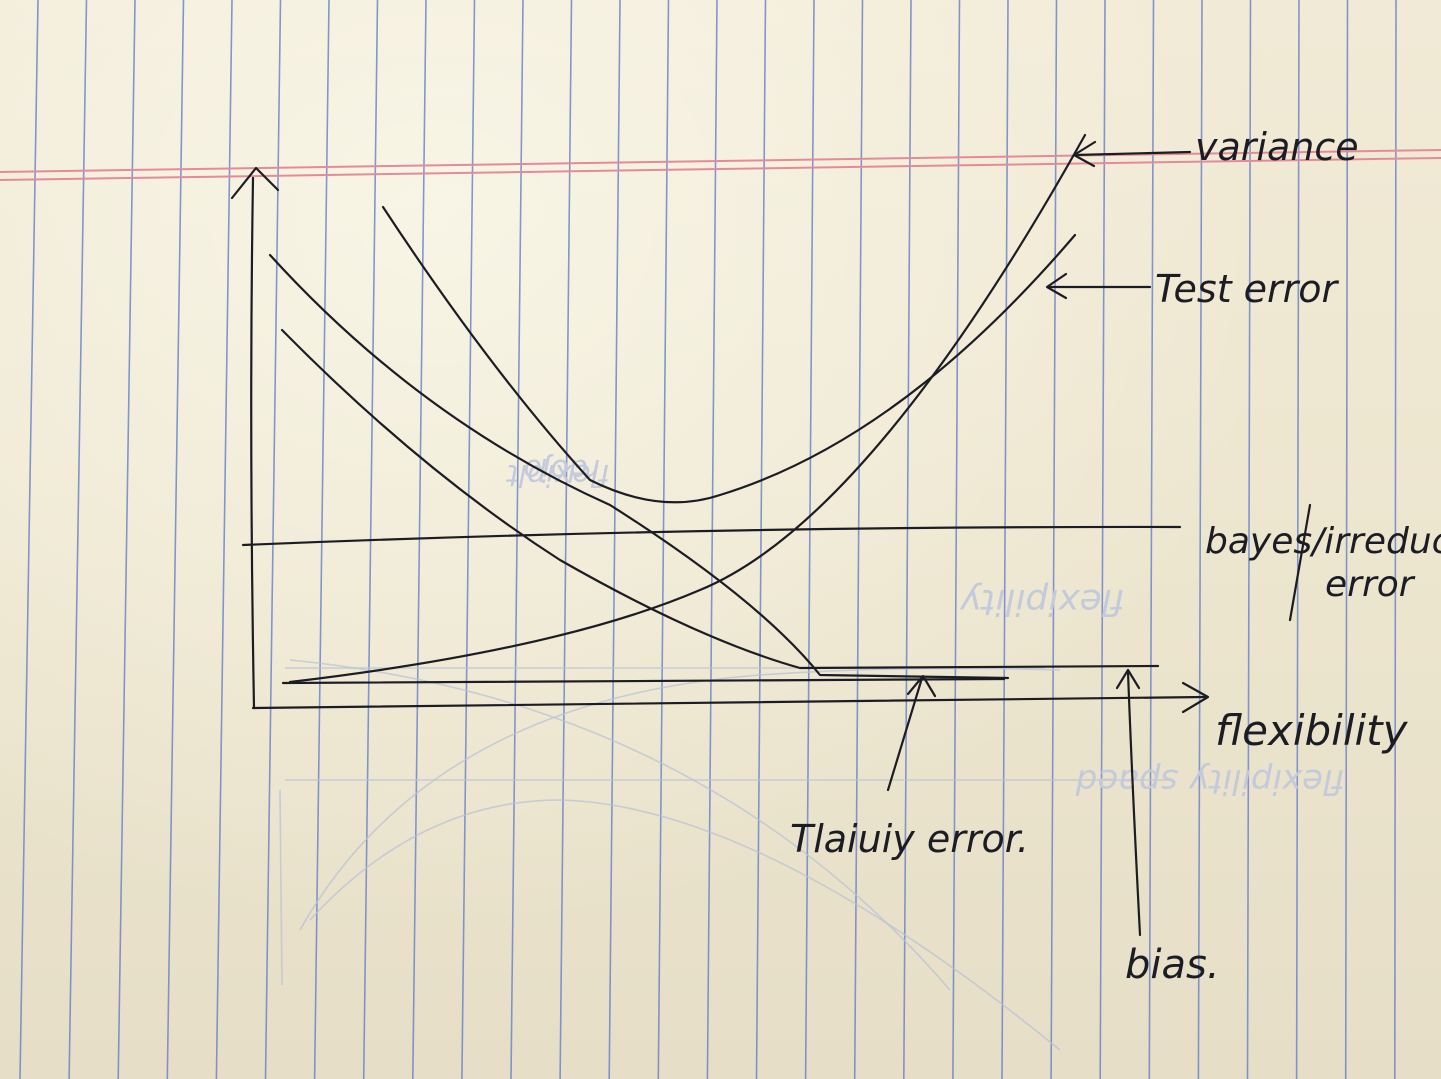  Describe the element at coordinates (1195, 697) in the screenshot. I see `x-axis-arrowhead` at that location.